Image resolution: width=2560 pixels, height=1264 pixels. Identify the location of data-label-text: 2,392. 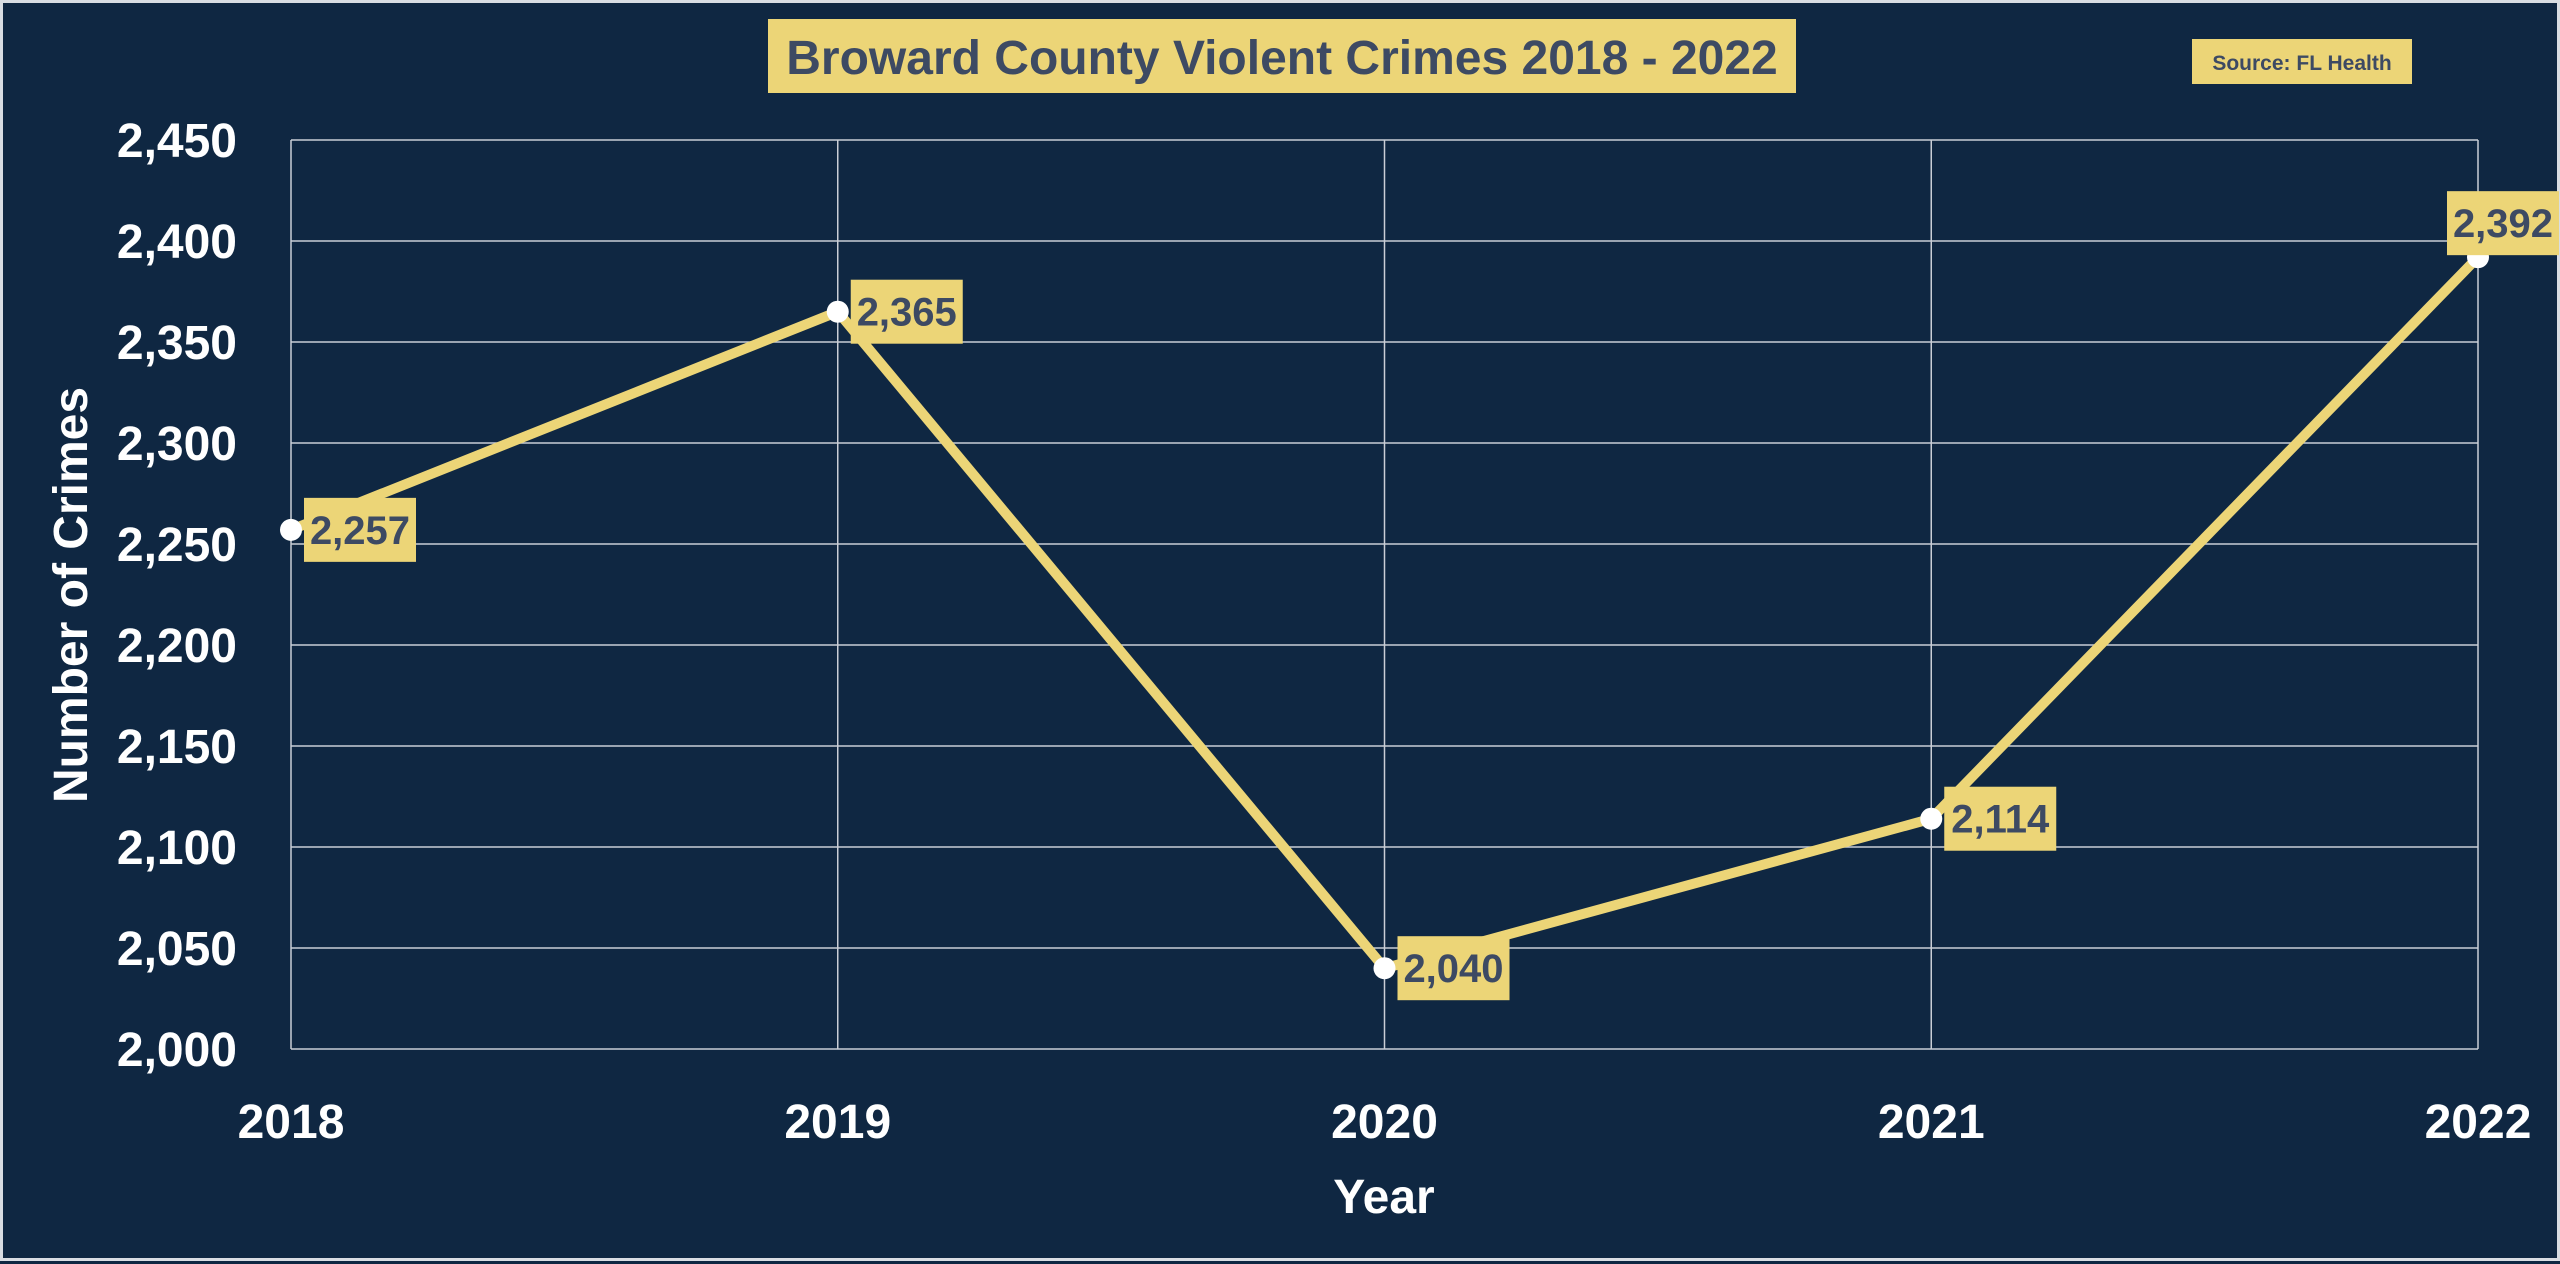
(2503, 224).